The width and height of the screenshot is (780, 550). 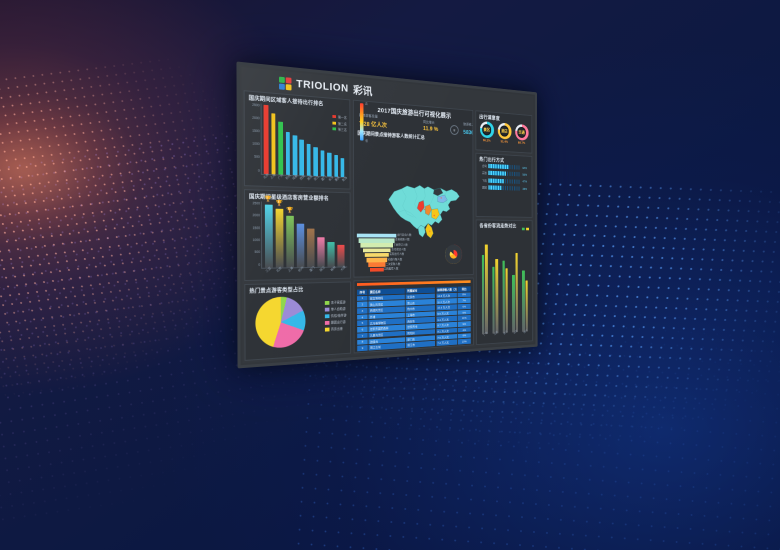 I want to click on table-cell: 泰安市, so click(x=421, y=350).